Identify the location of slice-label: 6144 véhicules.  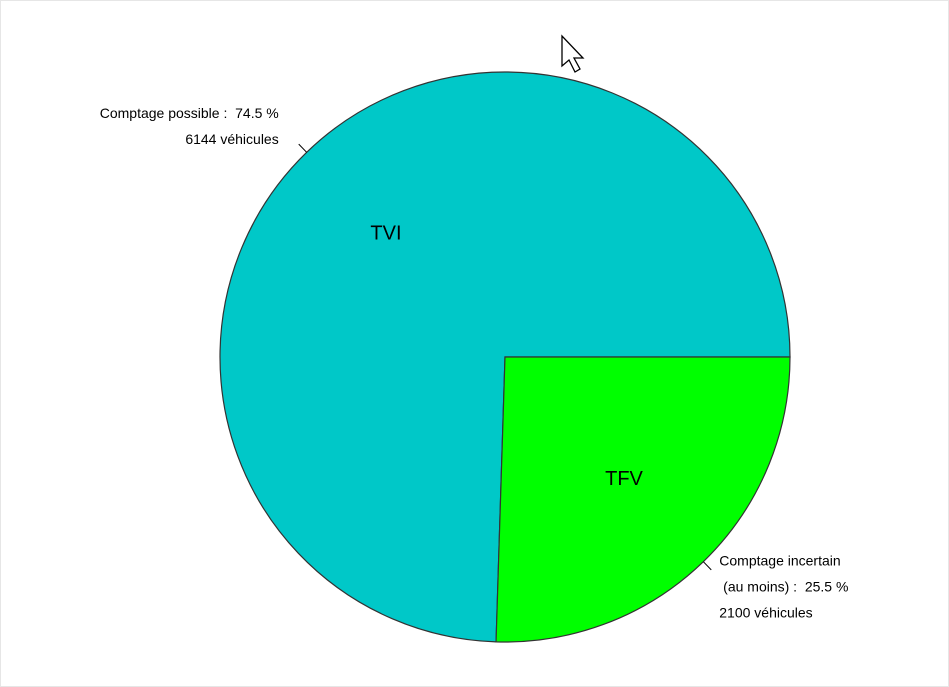
(231, 139).